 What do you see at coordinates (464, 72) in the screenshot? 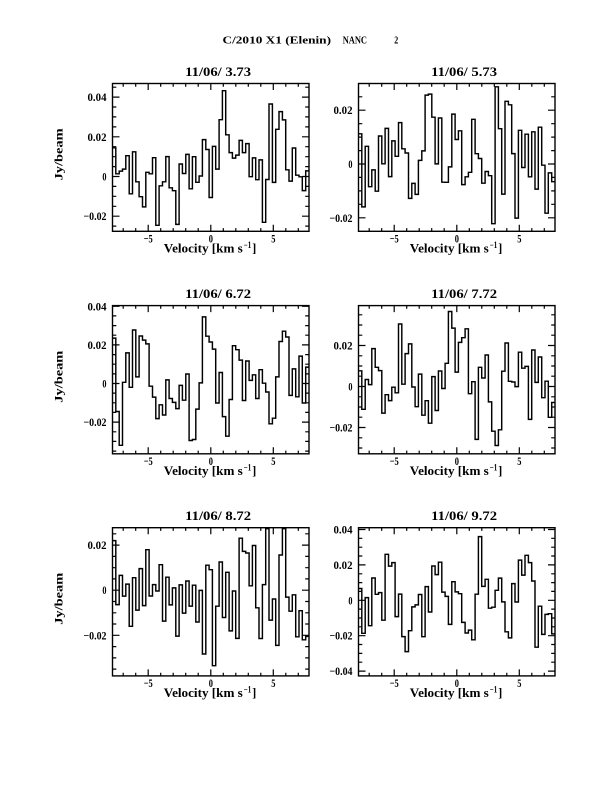
I see `svg-text: 11/06/ 5.73` at bounding box center [464, 72].